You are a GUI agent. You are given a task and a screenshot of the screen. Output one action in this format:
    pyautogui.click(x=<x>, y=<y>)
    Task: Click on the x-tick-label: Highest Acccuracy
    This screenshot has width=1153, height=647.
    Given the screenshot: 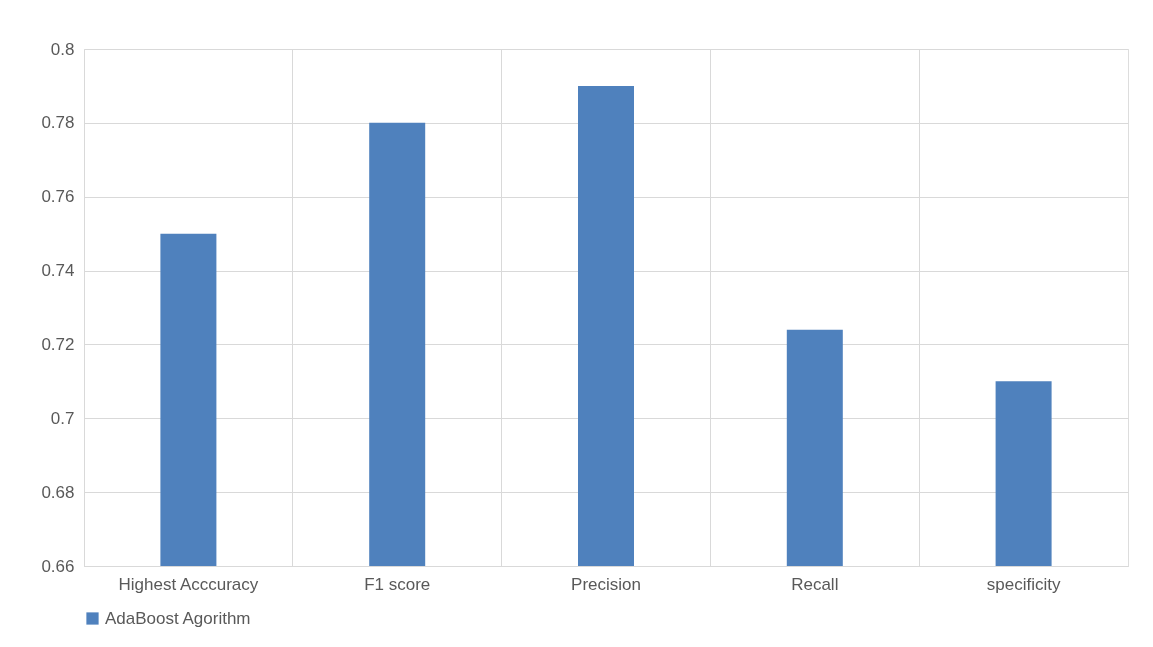 What is the action you would take?
    pyautogui.click(x=188, y=584)
    